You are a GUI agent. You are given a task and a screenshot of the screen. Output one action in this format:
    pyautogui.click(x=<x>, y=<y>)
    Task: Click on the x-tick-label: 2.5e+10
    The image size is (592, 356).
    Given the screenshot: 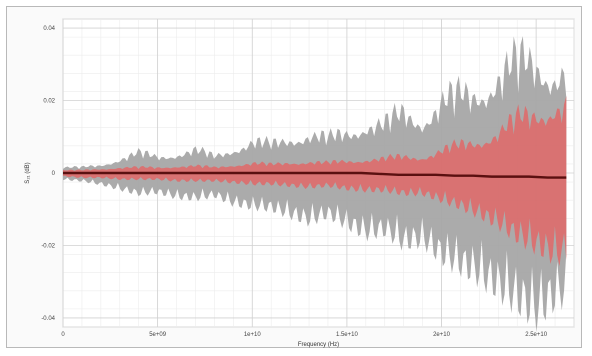 What is the action you would take?
    pyautogui.click(x=536, y=335)
    